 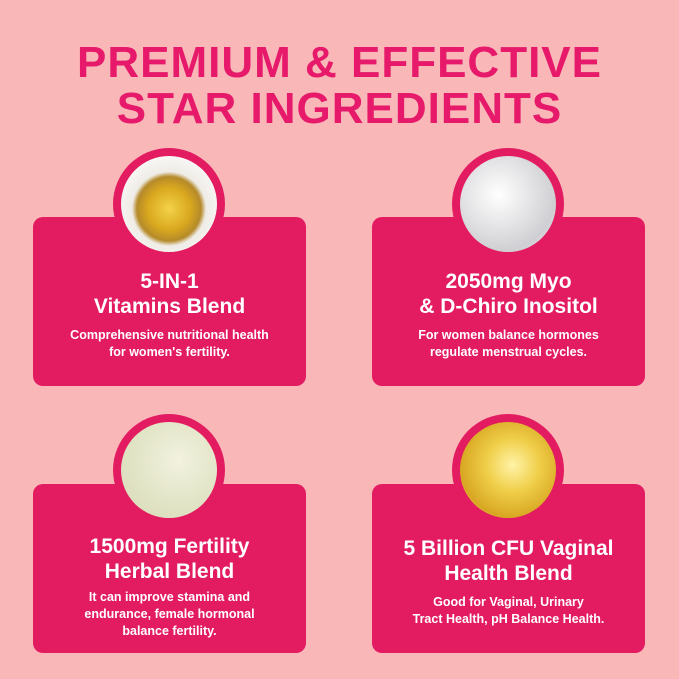 I want to click on oil-droplet-image, so click(x=169, y=204).